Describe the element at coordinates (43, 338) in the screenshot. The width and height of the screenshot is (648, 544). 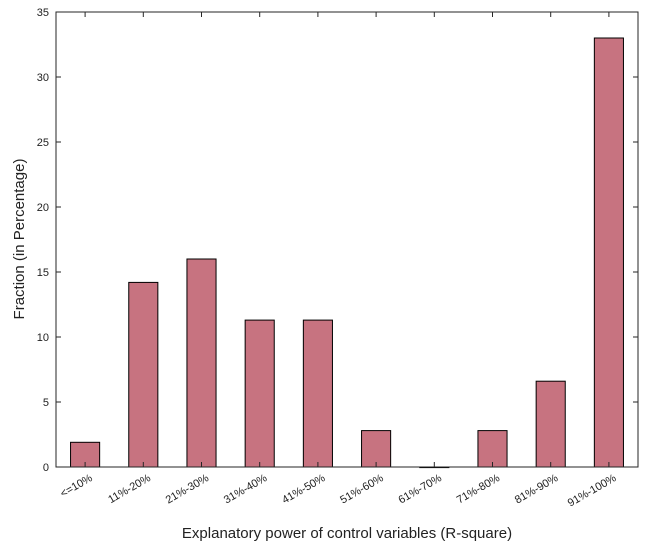
I see `y-tick-label: 10` at that location.